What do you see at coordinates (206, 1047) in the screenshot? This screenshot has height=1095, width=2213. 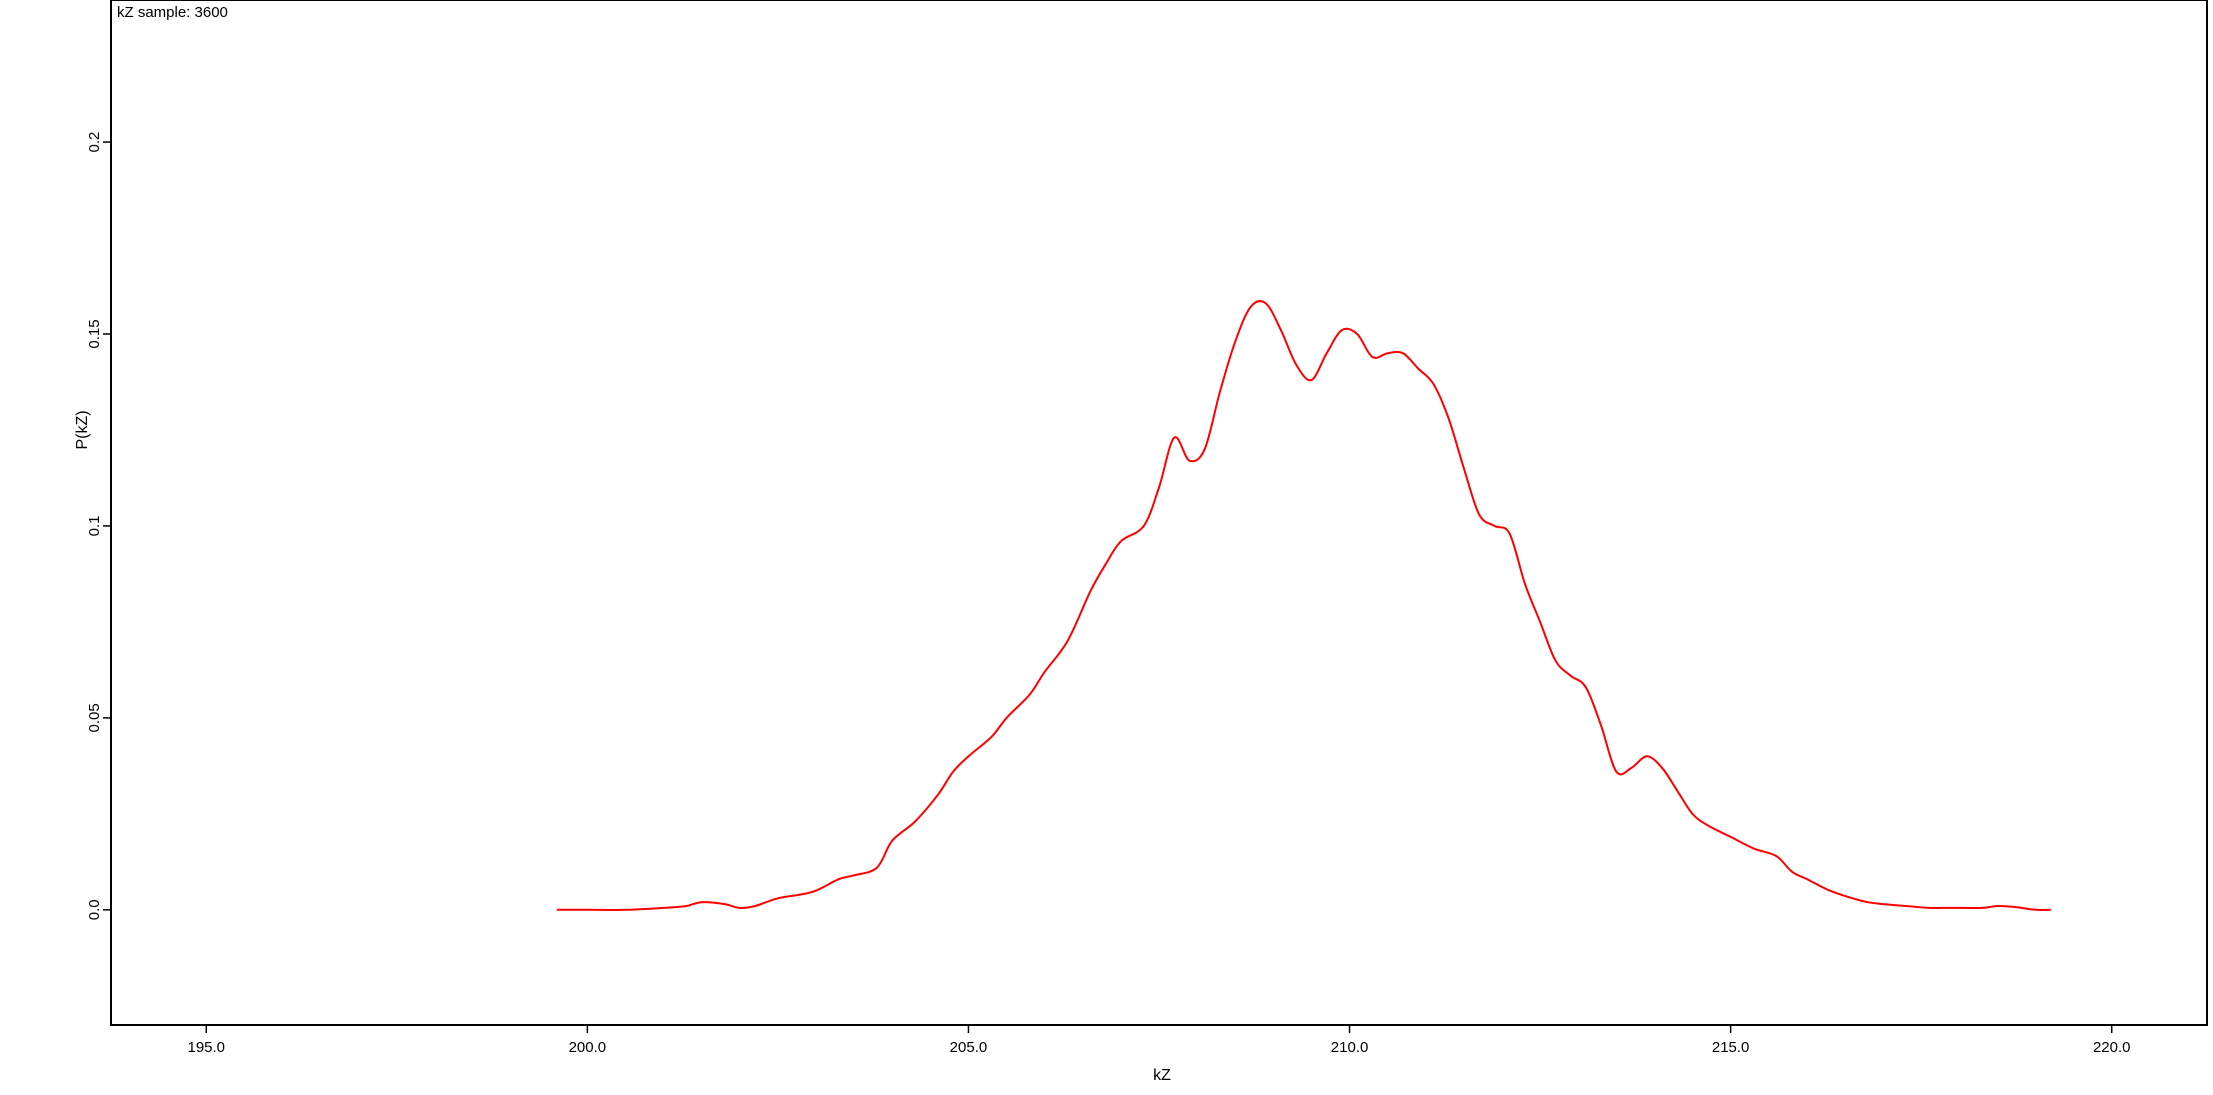 I see `x-tick-label: 195.0` at bounding box center [206, 1047].